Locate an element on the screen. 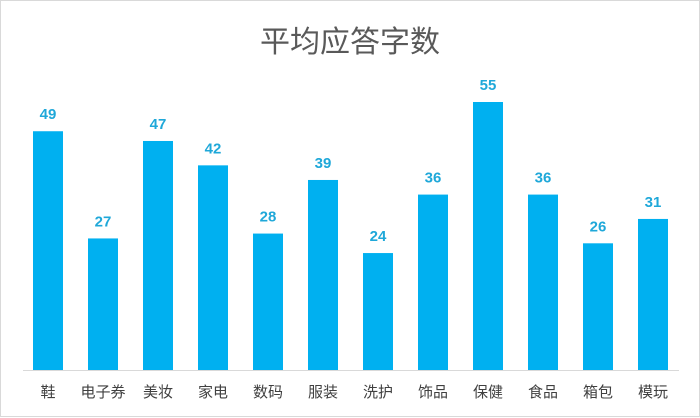 The image size is (700, 418). data-label-4: 28 is located at coordinates (268, 217).